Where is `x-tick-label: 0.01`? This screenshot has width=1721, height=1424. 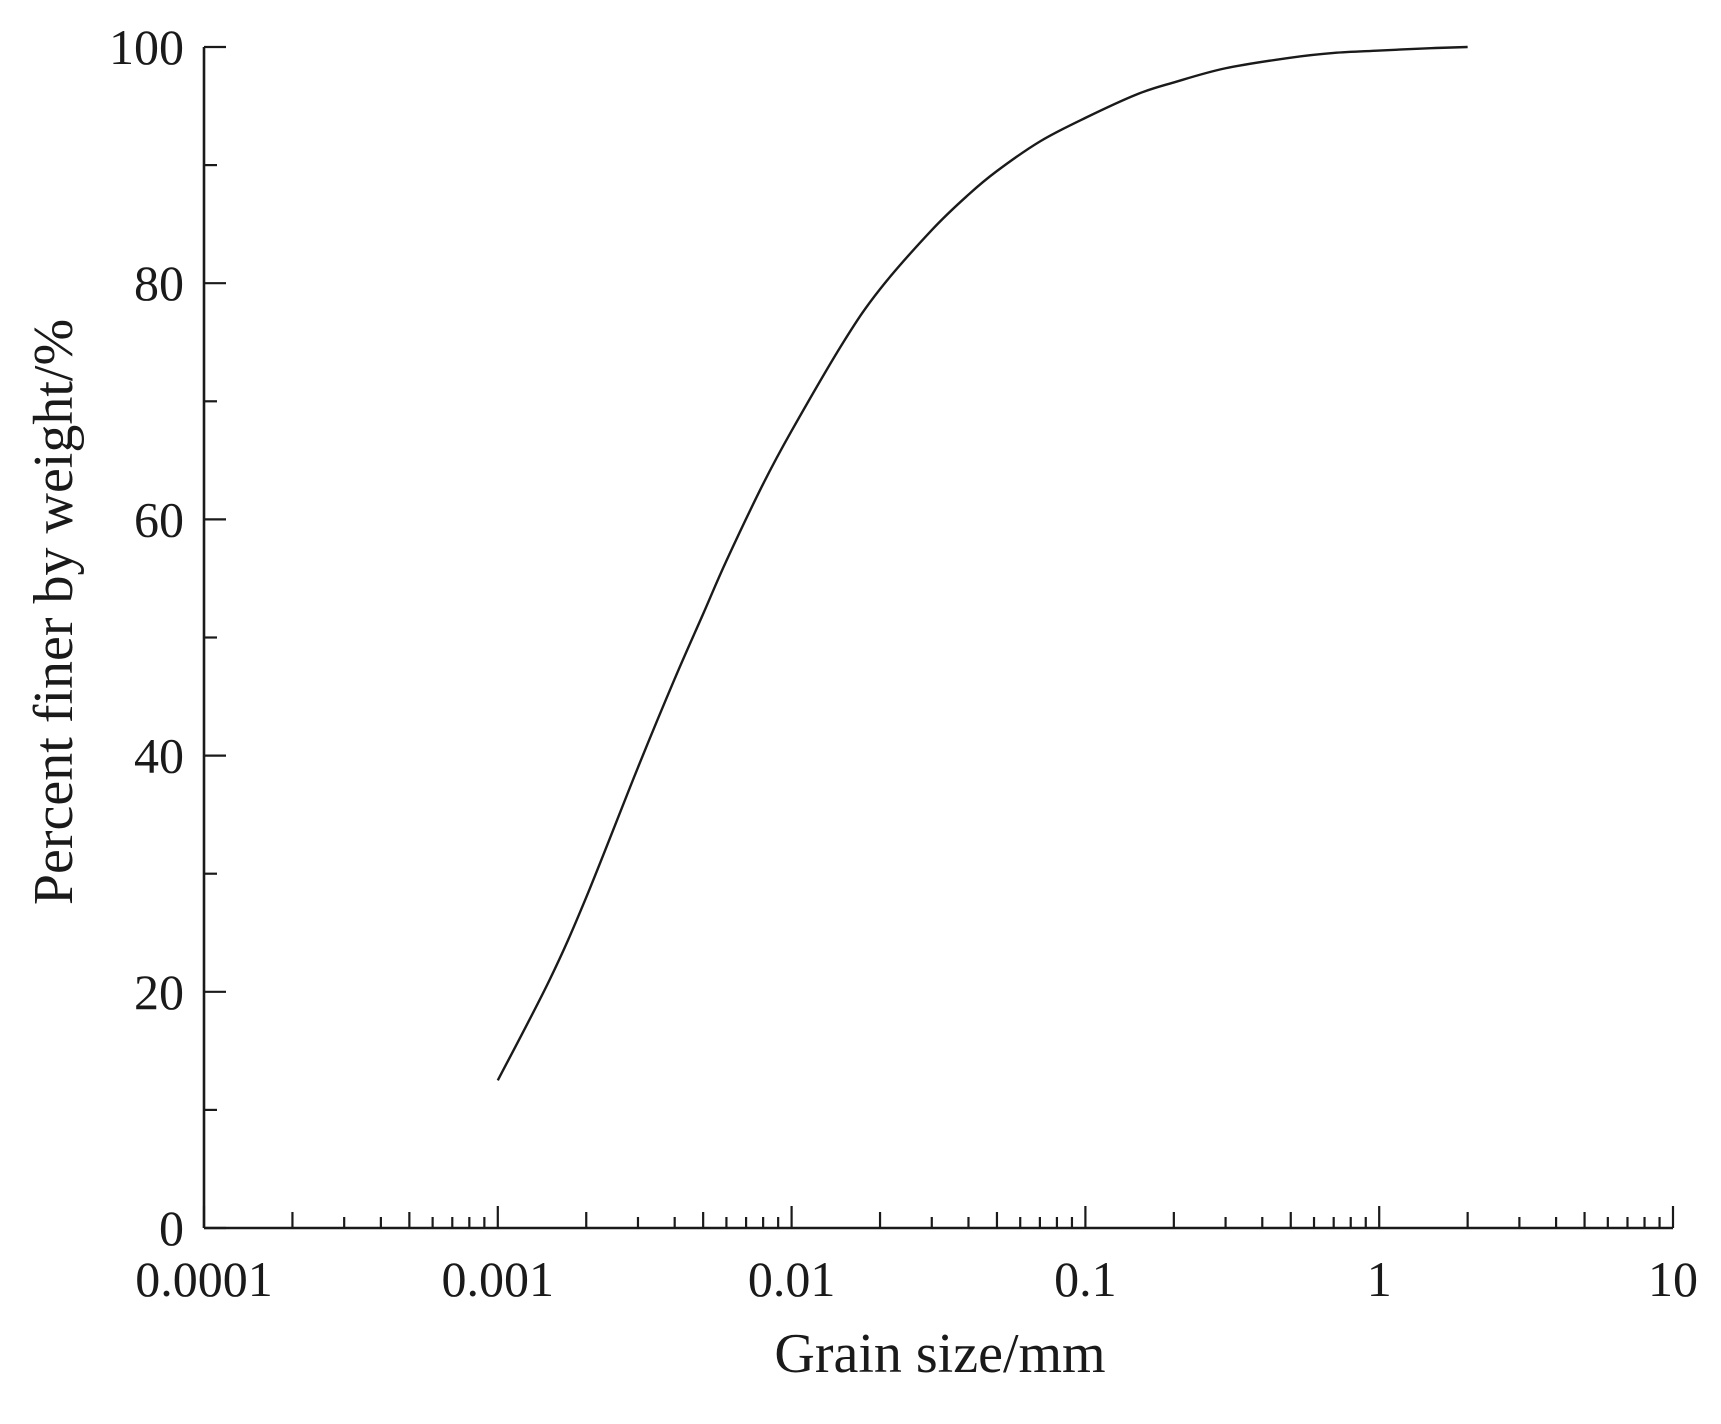 x-tick-label: 0.01 is located at coordinates (792, 1279).